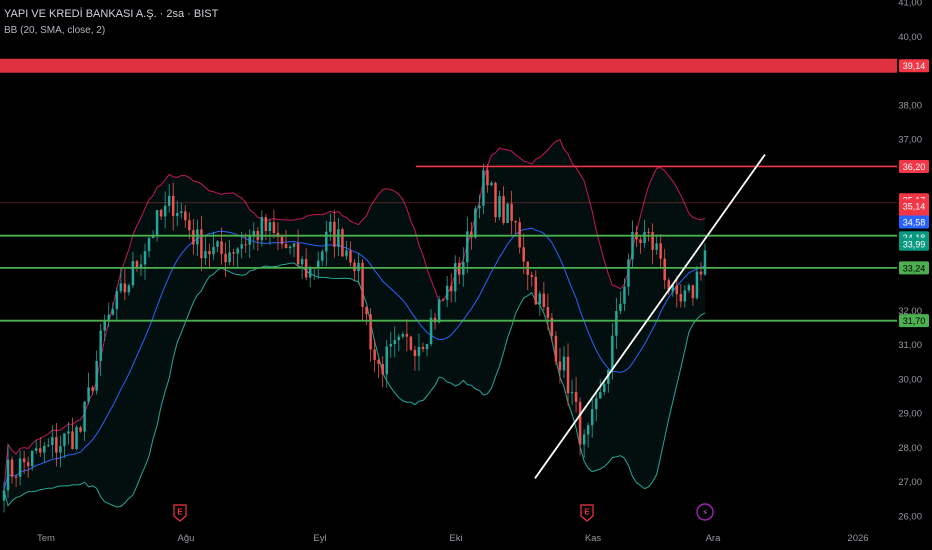  I want to click on price-tick-label: 31,00, so click(910, 345).